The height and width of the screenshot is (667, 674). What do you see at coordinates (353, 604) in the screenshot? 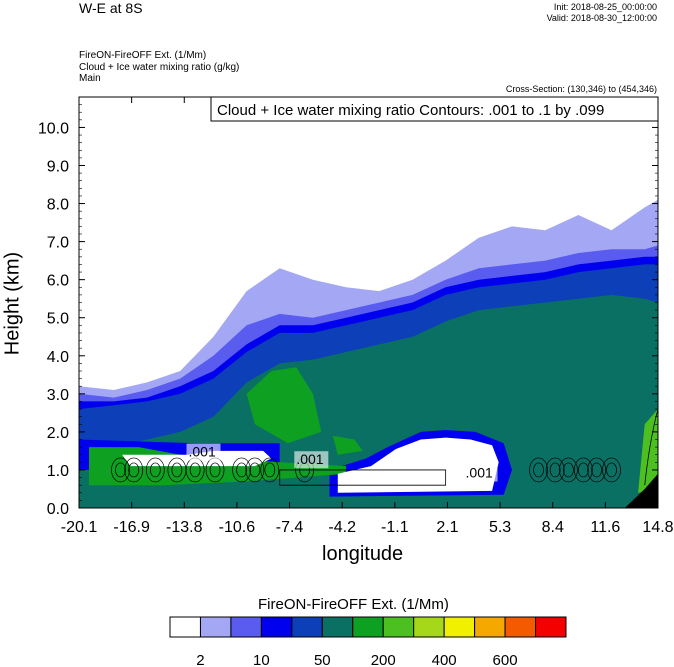
I see `colorbar-label: FireON-FireOFF Ext. (1/Mm)` at bounding box center [353, 604].